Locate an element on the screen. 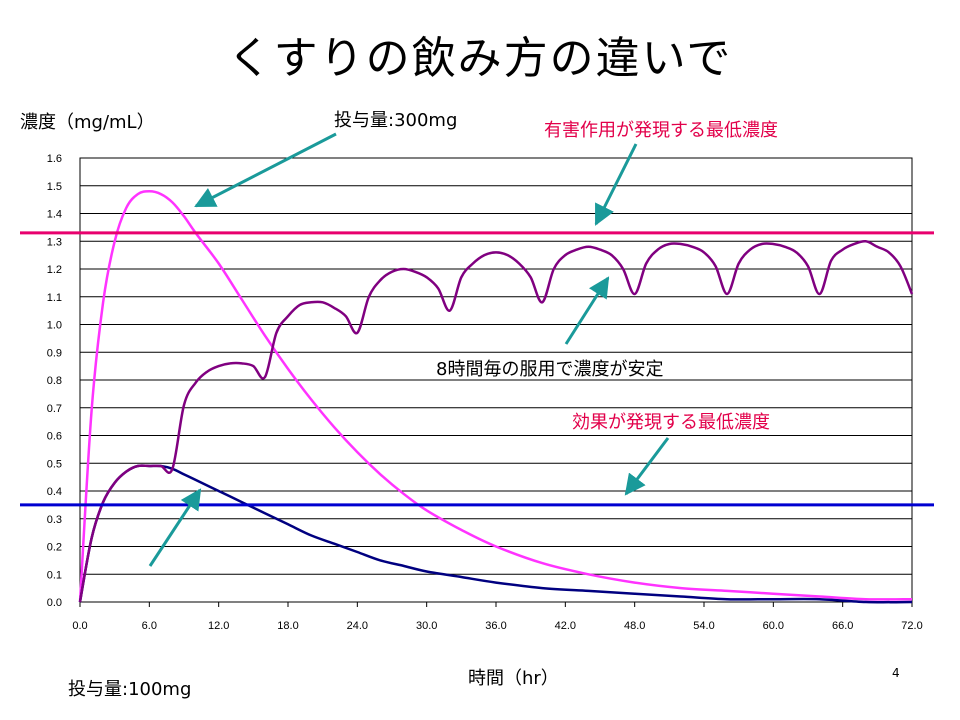 This screenshot has width=960, height=720. x-tick-label: 18.0 is located at coordinates (287, 626).